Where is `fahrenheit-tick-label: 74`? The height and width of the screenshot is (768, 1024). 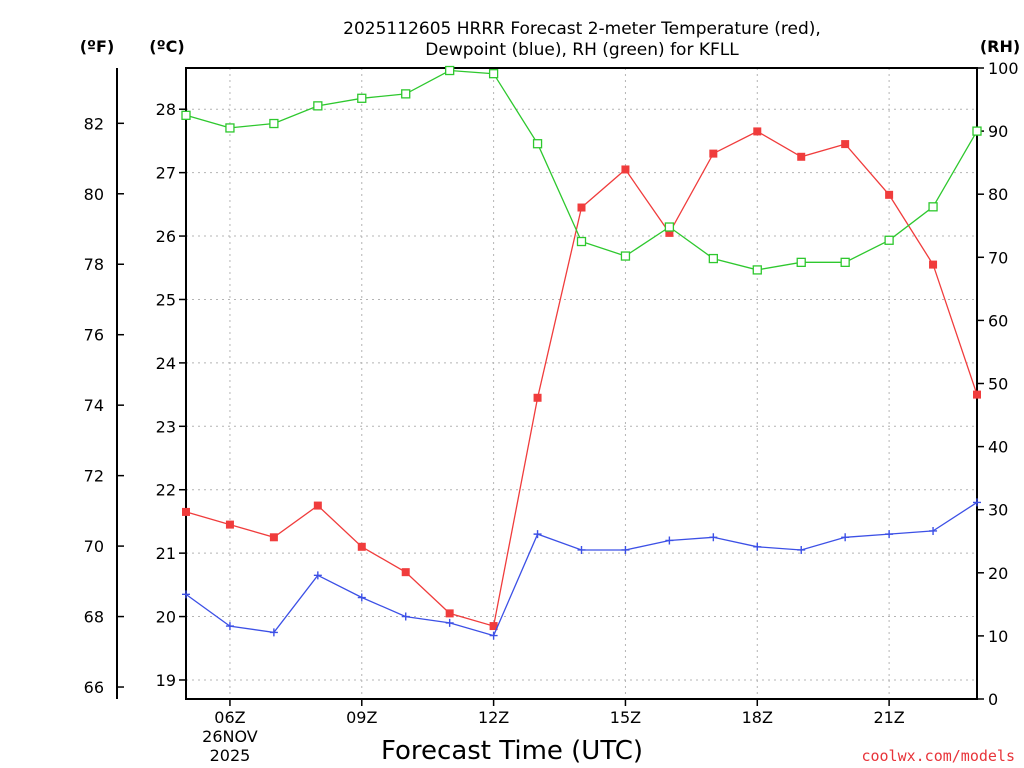 fahrenheit-tick-label: 74 is located at coordinates (94, 405).